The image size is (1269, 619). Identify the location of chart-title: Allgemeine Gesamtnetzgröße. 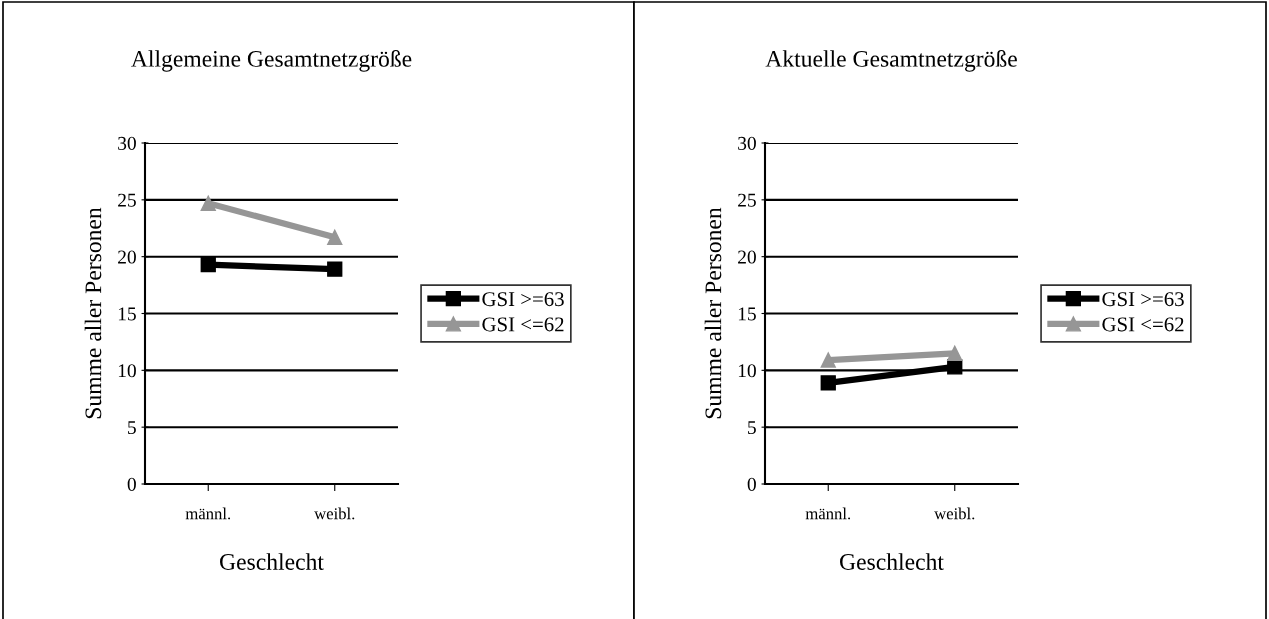
(271, 60).